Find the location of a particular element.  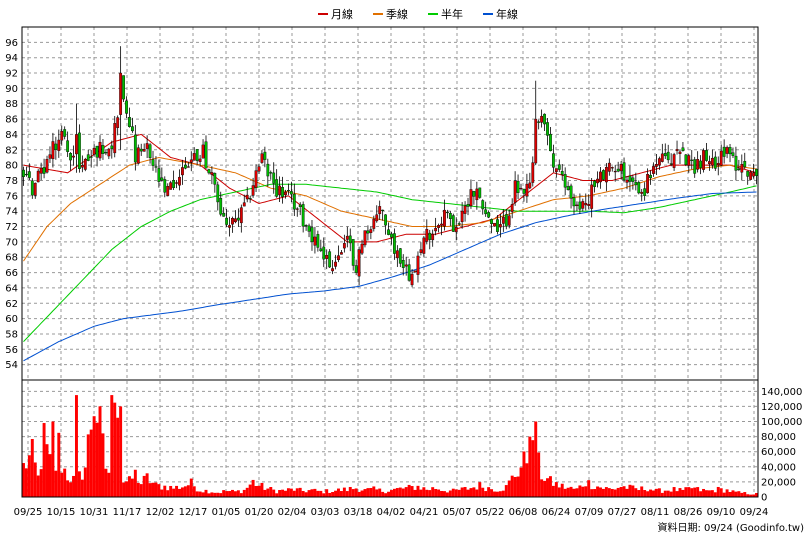

legend-label: 年線 is located at coordinates (507, 14).